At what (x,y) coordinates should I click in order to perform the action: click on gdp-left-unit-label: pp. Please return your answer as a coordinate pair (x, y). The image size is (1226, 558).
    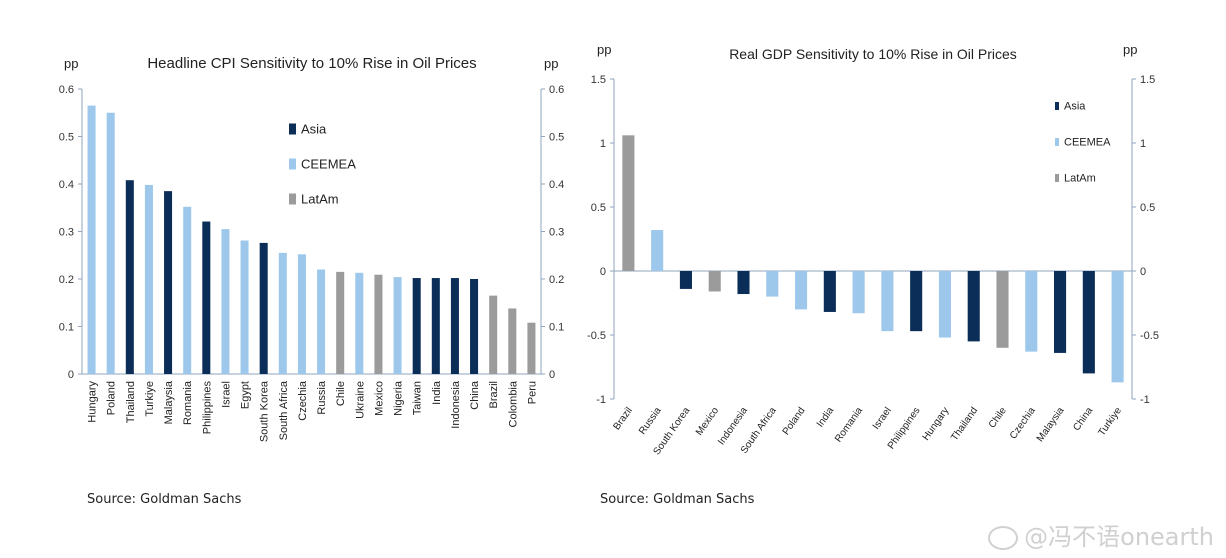
    Looking at the image, I should click on (604, 49).